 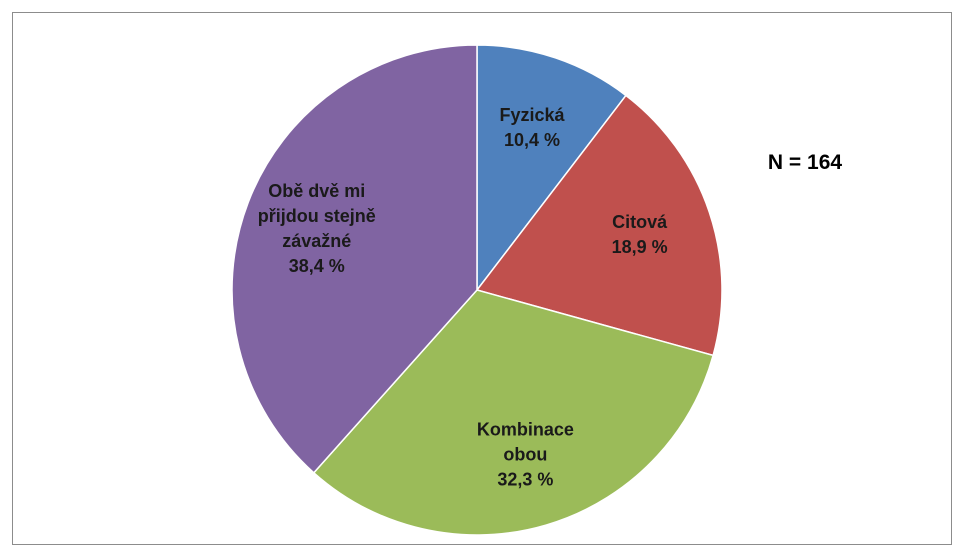 What do you see at coordinates (525, 442) in the screenshot?
I see `category-label: Kombinace obou` at bounding box center [525, 442].